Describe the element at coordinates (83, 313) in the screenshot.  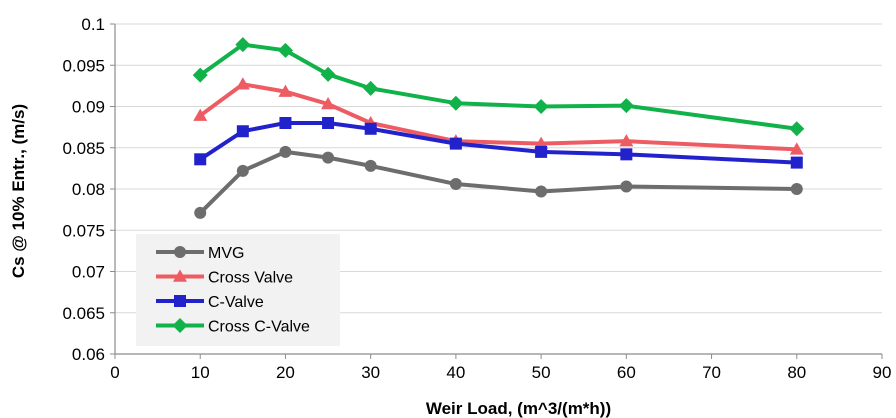
I see `y-tick-label: 0.065` at that location.